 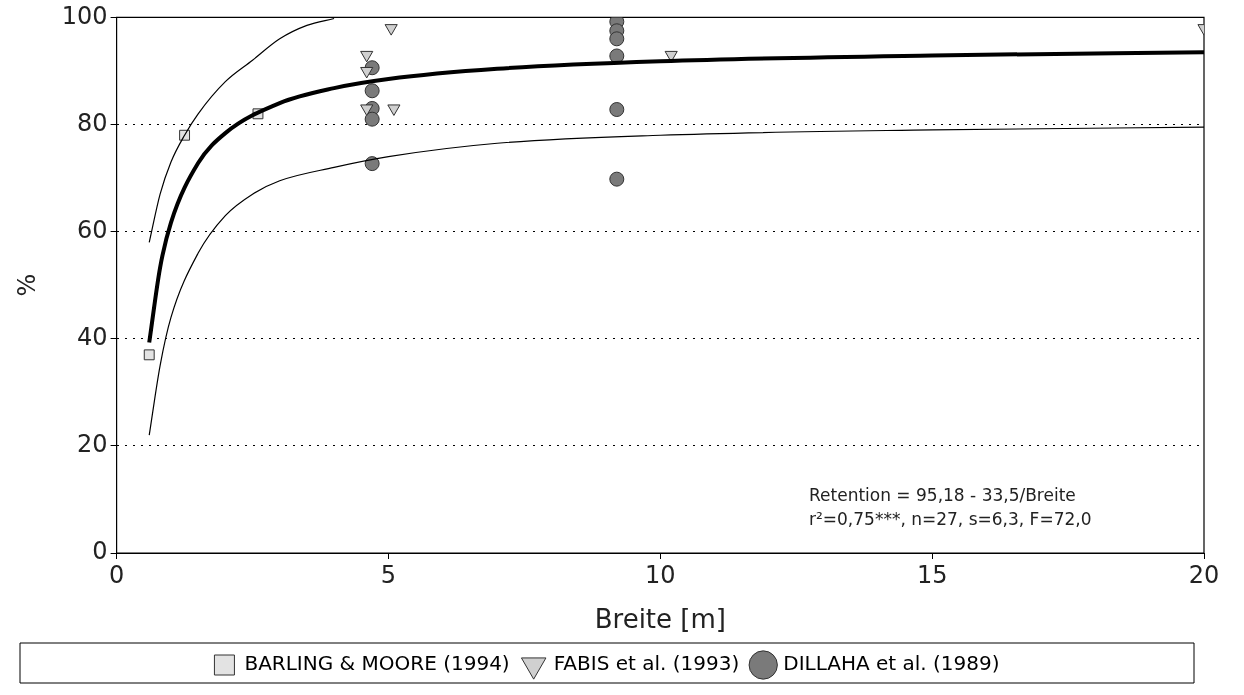 What do you see at coordinates (92, 229) in the screenshot?
I see `y-tick-label: 60` at bounding box center [92, 229].